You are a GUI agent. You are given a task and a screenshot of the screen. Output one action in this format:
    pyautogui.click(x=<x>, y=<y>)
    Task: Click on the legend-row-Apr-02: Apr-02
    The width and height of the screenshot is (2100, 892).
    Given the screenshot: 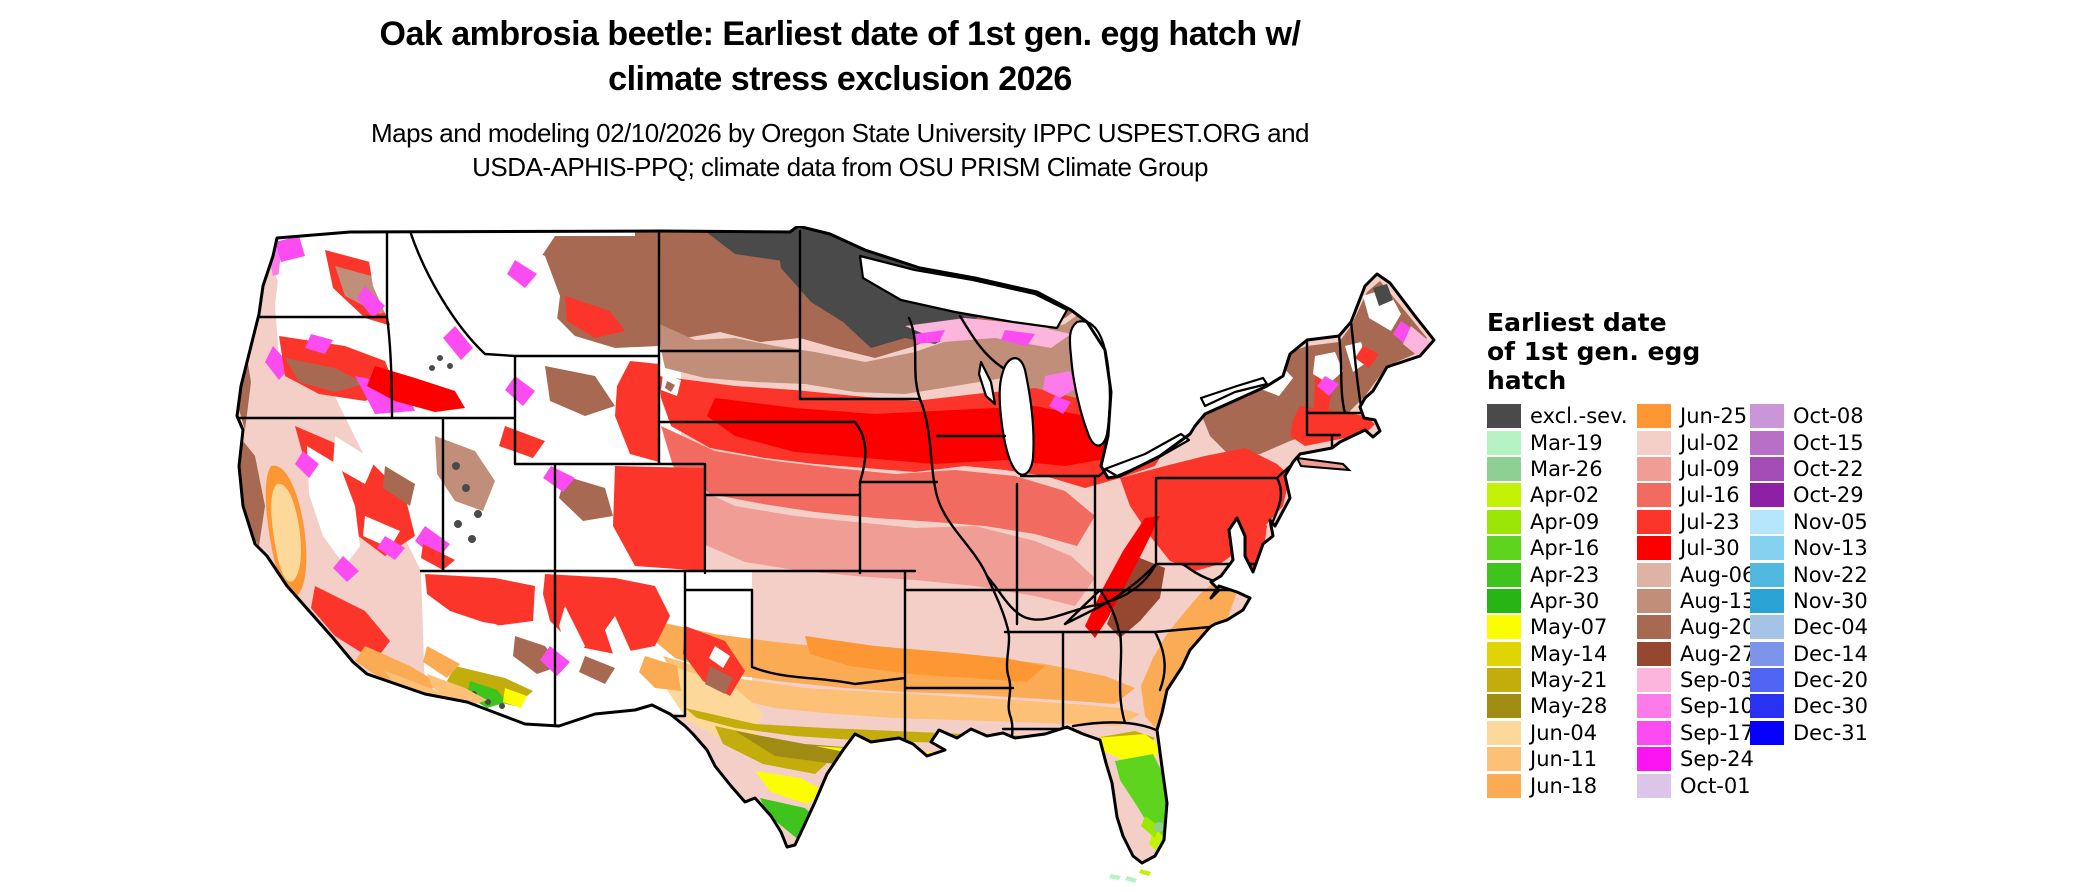 What is the action you would take?
    pyautogui.click(x=1557, y=495)
    